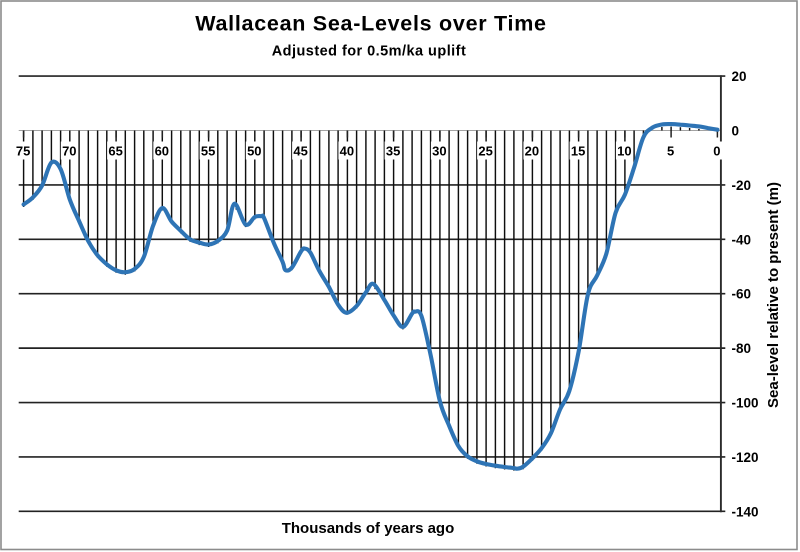 This screenshot has width=800, height=552. I want to click on svg-text: -140, so click(745, 511).